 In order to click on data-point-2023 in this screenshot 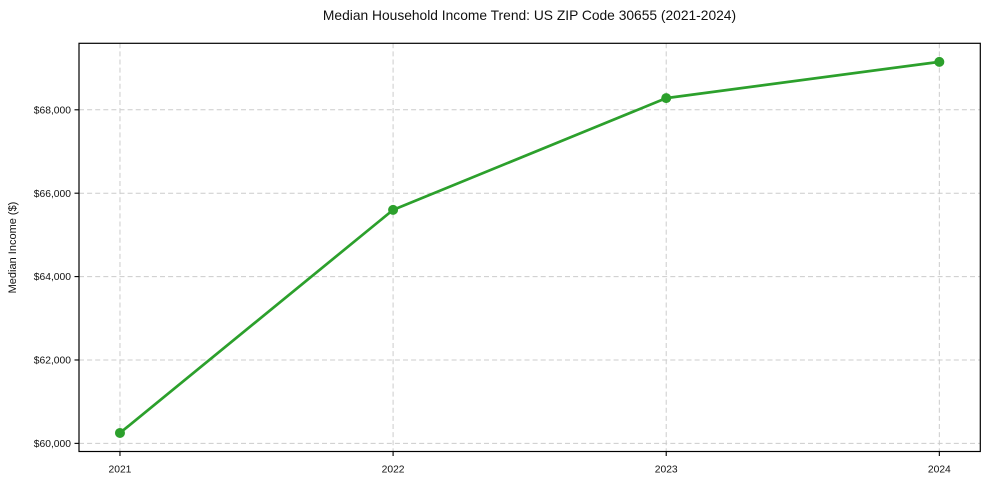, I will do `click(666, 98)`.